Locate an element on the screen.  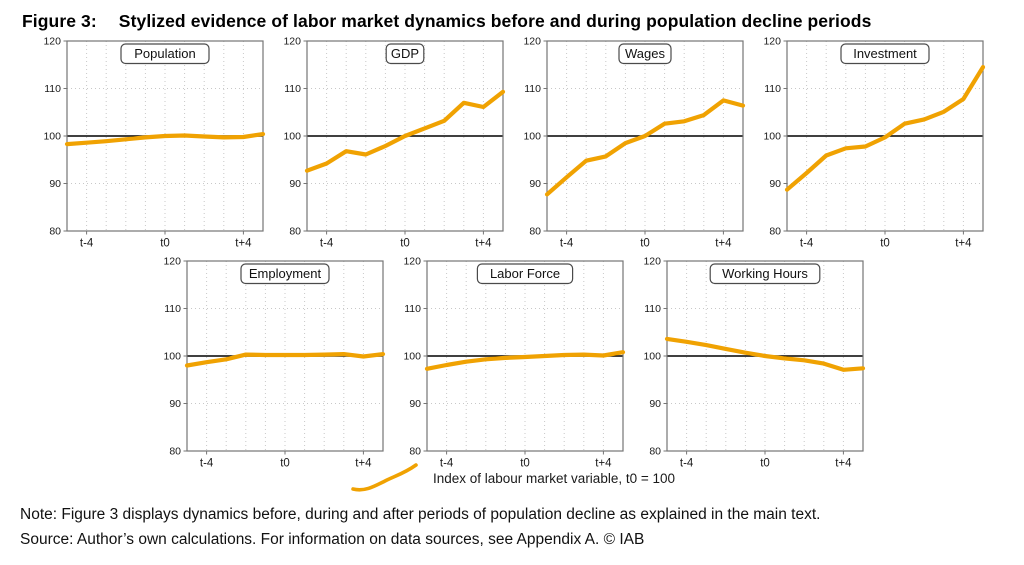
legend-line-path is located at coordinates (384, 477).